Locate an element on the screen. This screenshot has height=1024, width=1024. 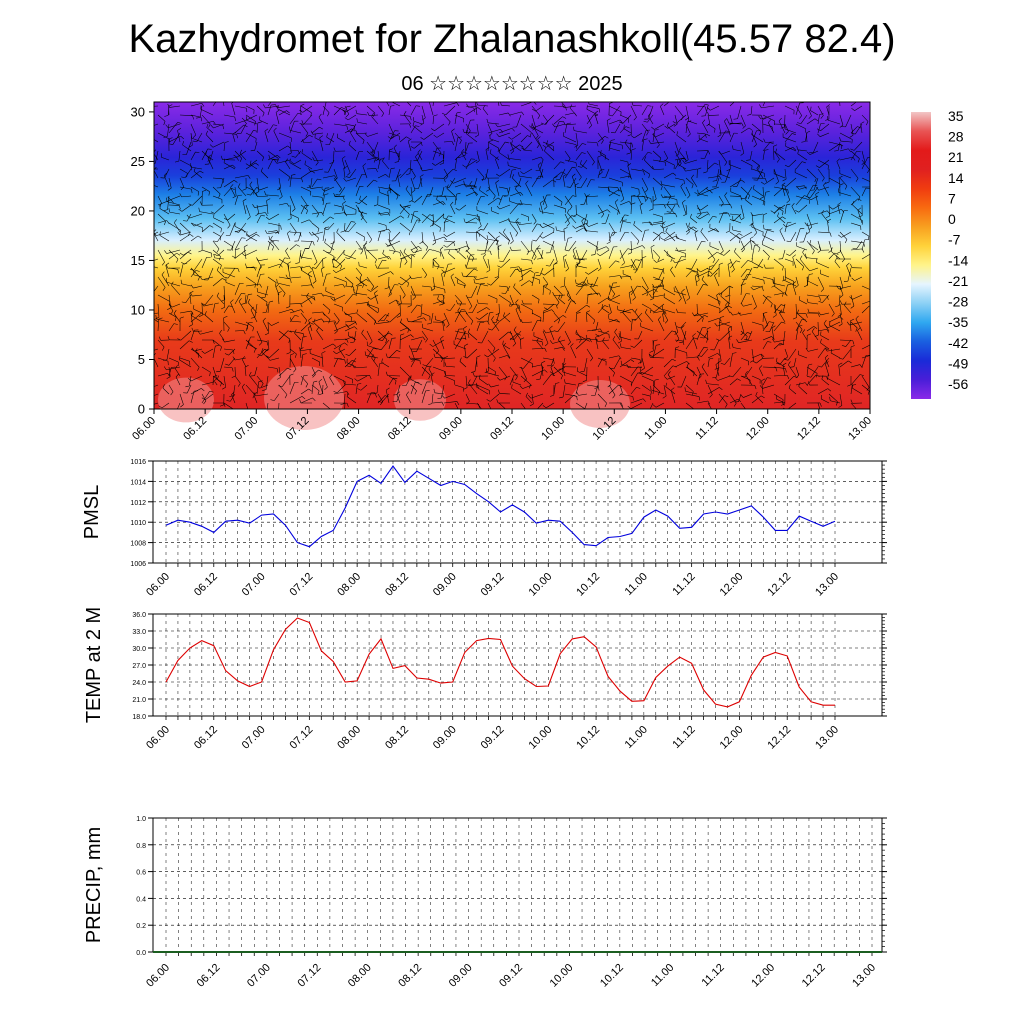
x-tick-label: 11.12 is located at coordinates (683, 584).